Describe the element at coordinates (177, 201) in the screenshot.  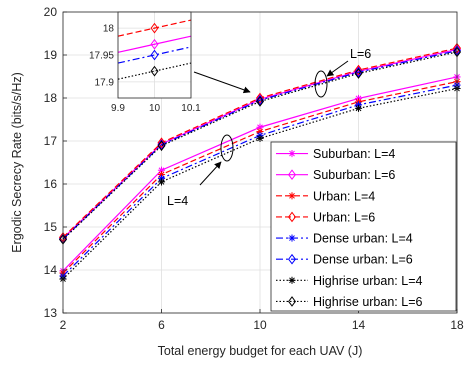
I see `annotation-text-l4: L=4` at that location.